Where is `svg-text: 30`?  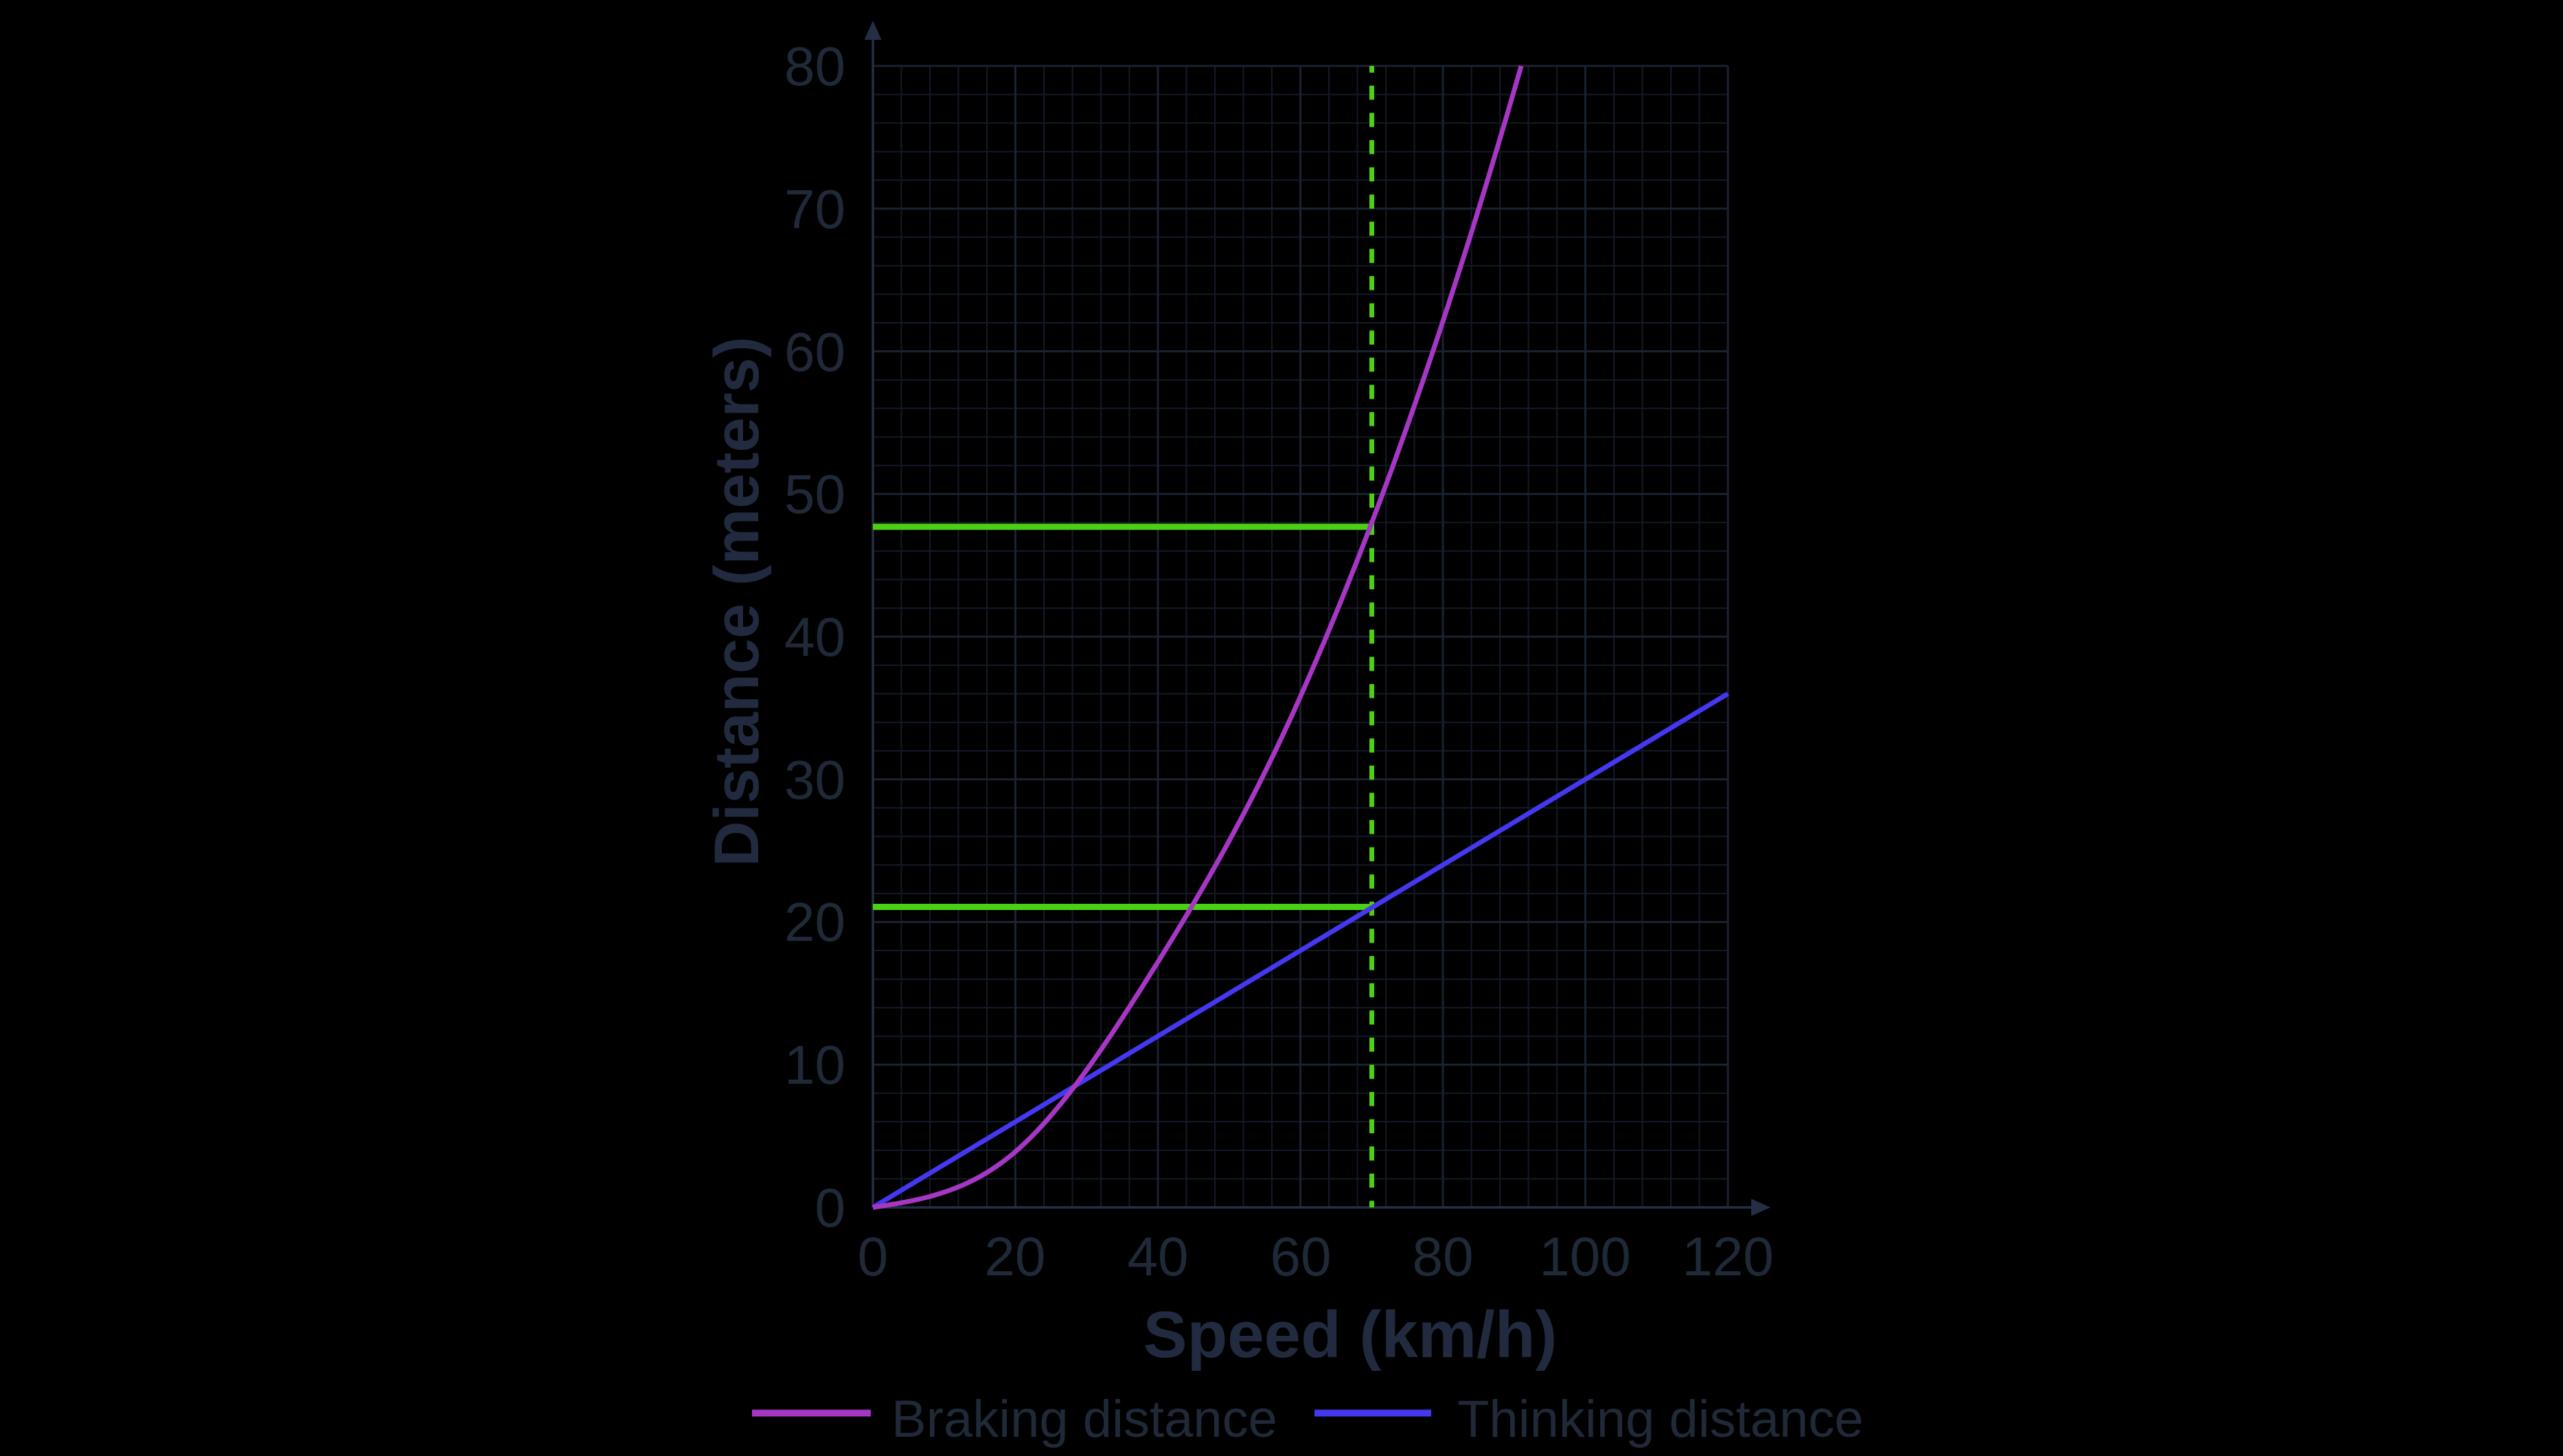 svg-text: 30 is located at coordinates (814, 779).